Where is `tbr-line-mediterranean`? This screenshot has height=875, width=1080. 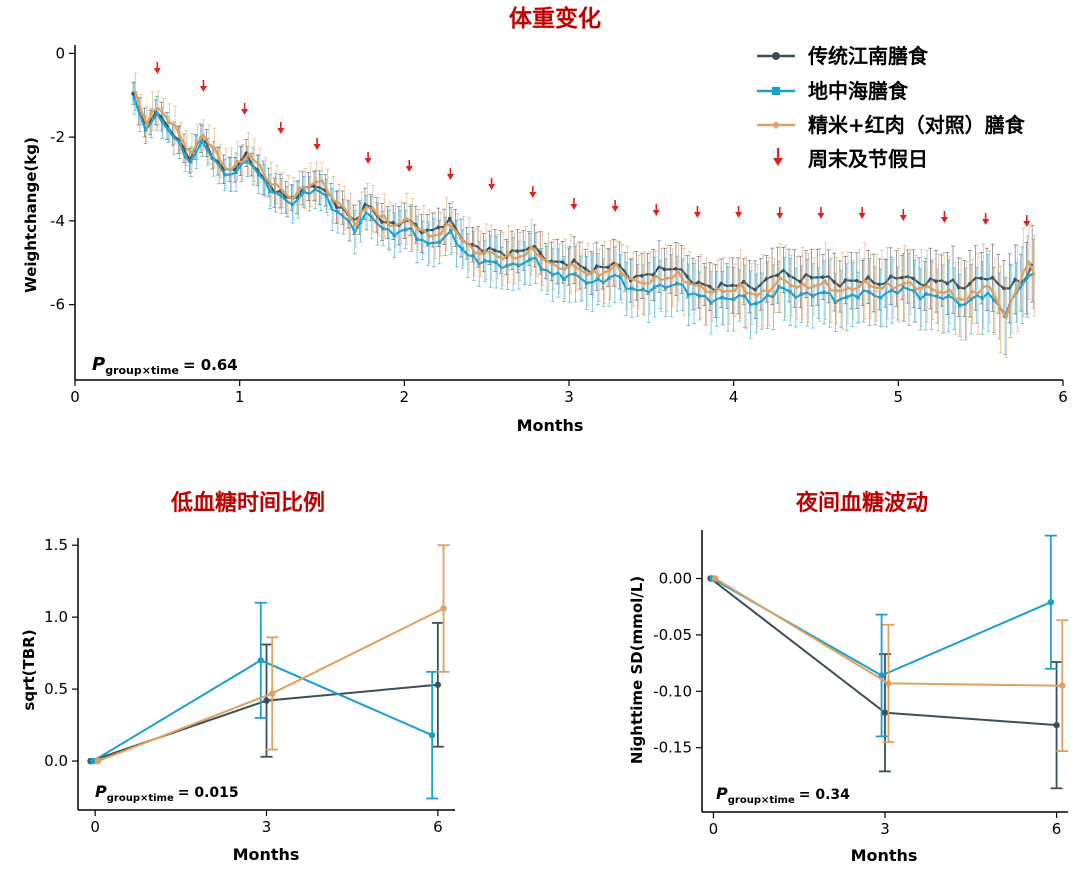 tbr-line-mediterranean is located at coordinates (262, 710).